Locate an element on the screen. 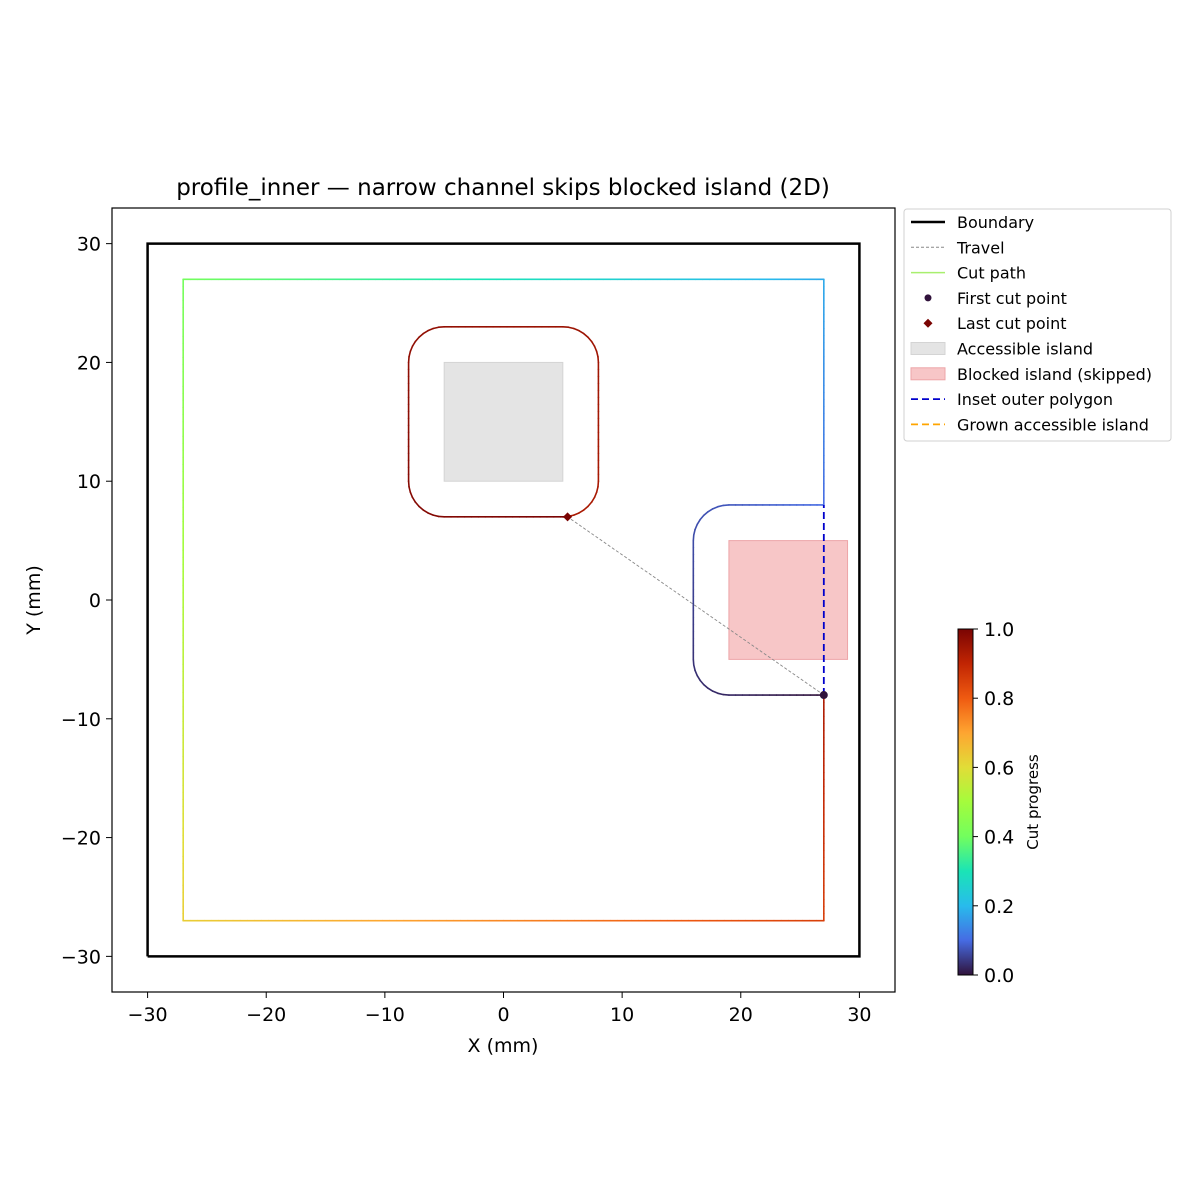  x-tick-label: 30 is located at coordinates (859, 1015).